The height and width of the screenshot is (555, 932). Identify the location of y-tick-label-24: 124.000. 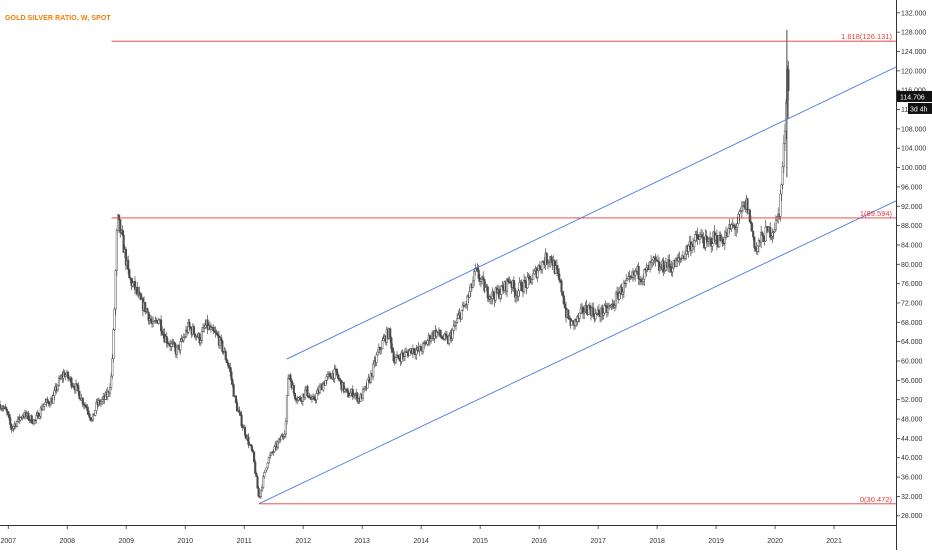
(913, 52).